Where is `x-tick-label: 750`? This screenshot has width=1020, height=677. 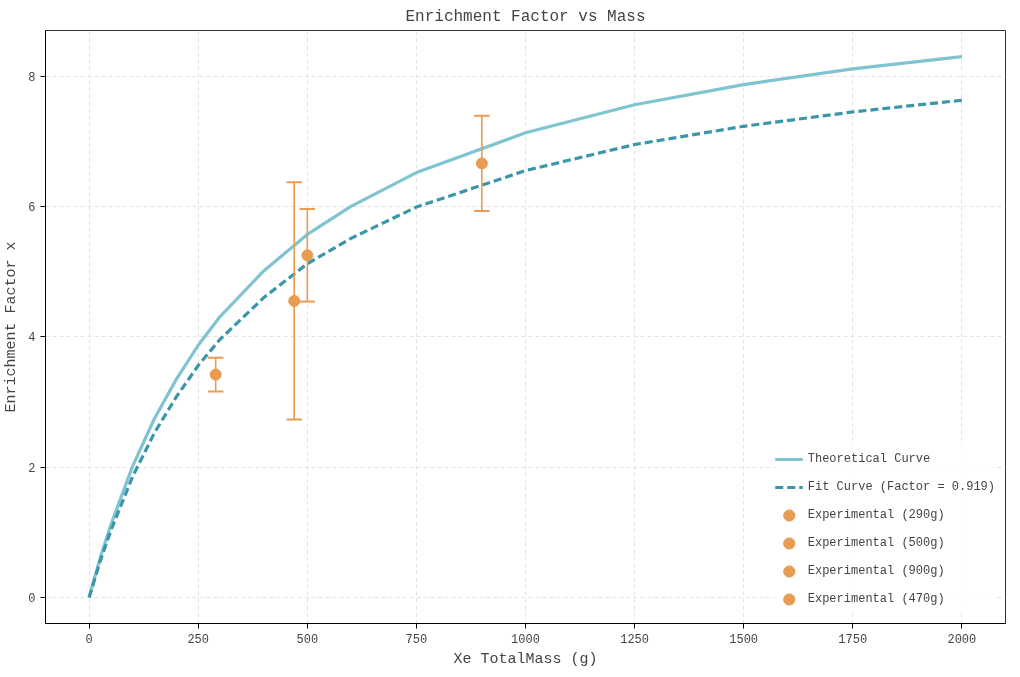
x-tick-label: 750 is located at coordinates (416, 639).